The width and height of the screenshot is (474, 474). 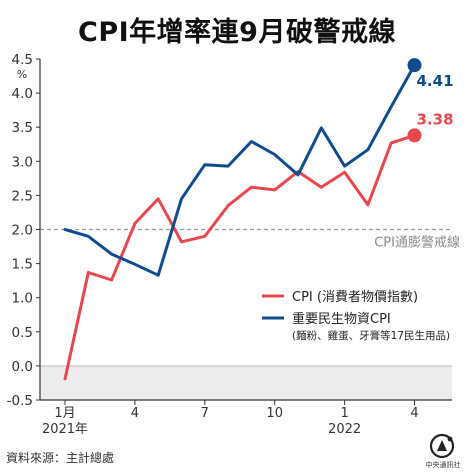 I want to click on y-tick-label: -0.5, so click(x=20, y=401).